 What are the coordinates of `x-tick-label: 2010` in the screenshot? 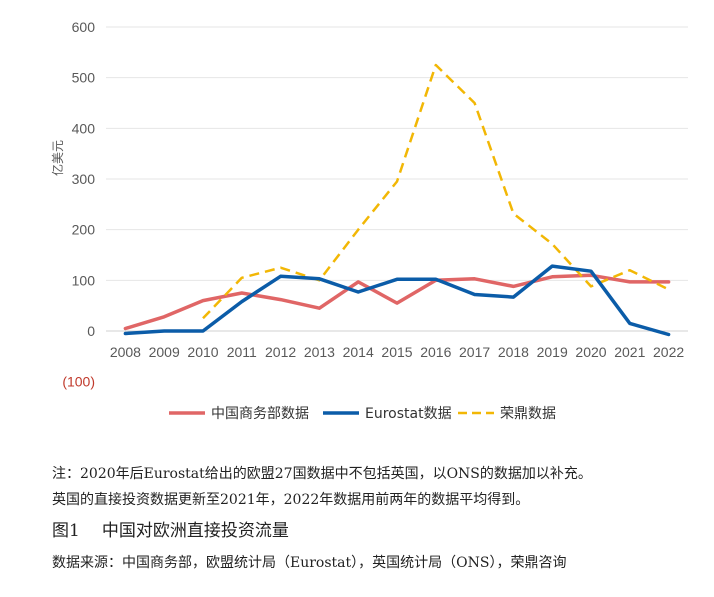 It's located at (202, 352).